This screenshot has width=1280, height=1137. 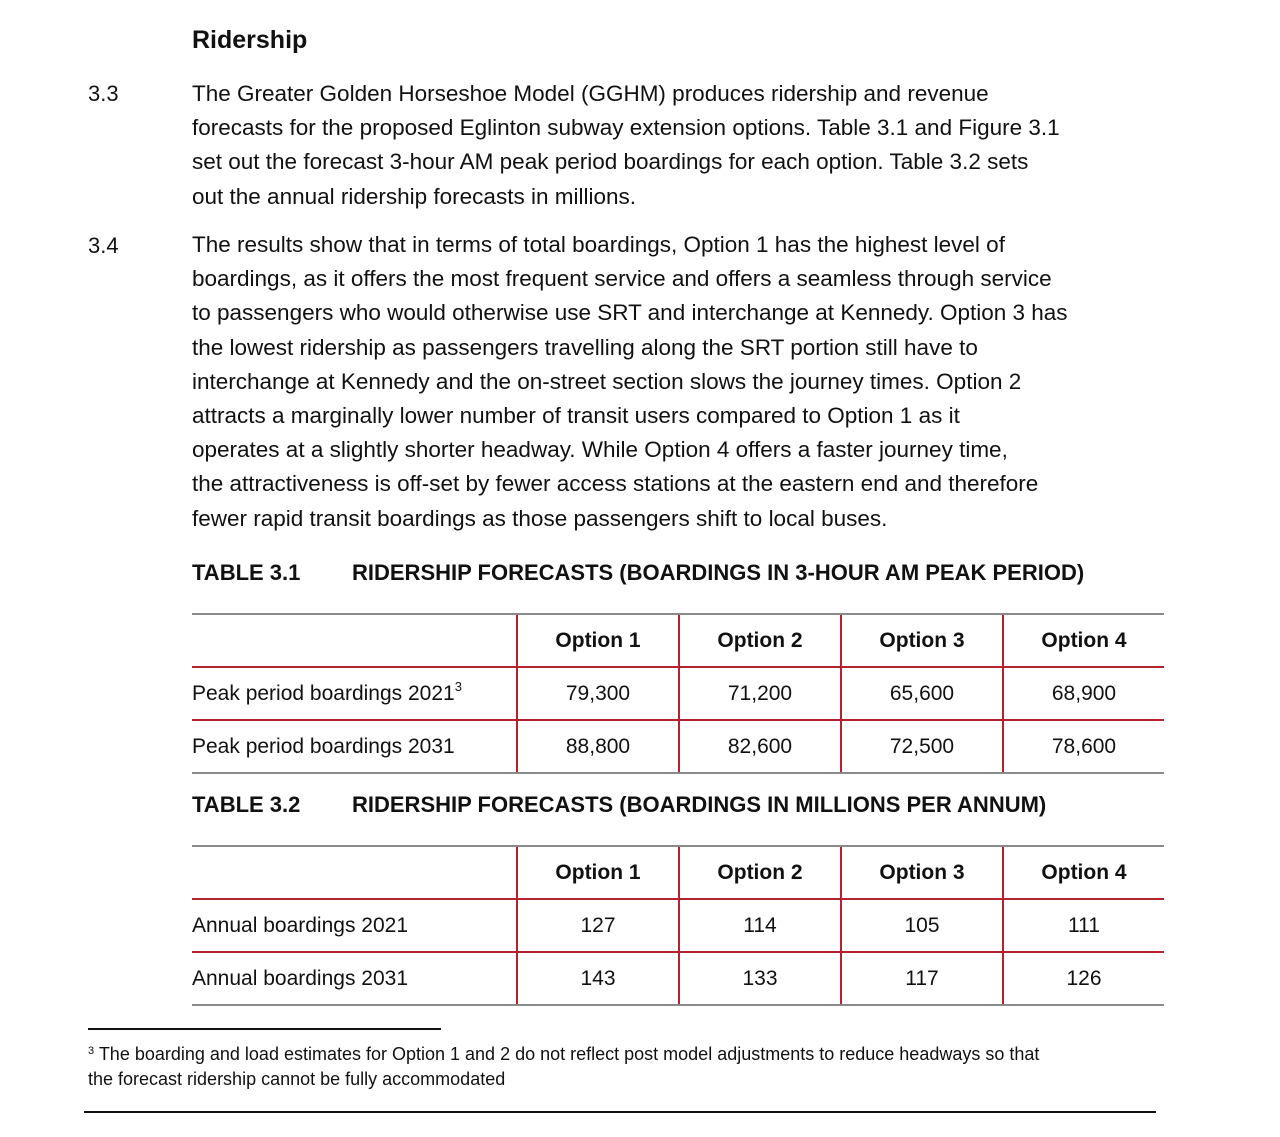 I want to click on row-label-text: Peak period boardings 2021, so click(x=323, y=693).